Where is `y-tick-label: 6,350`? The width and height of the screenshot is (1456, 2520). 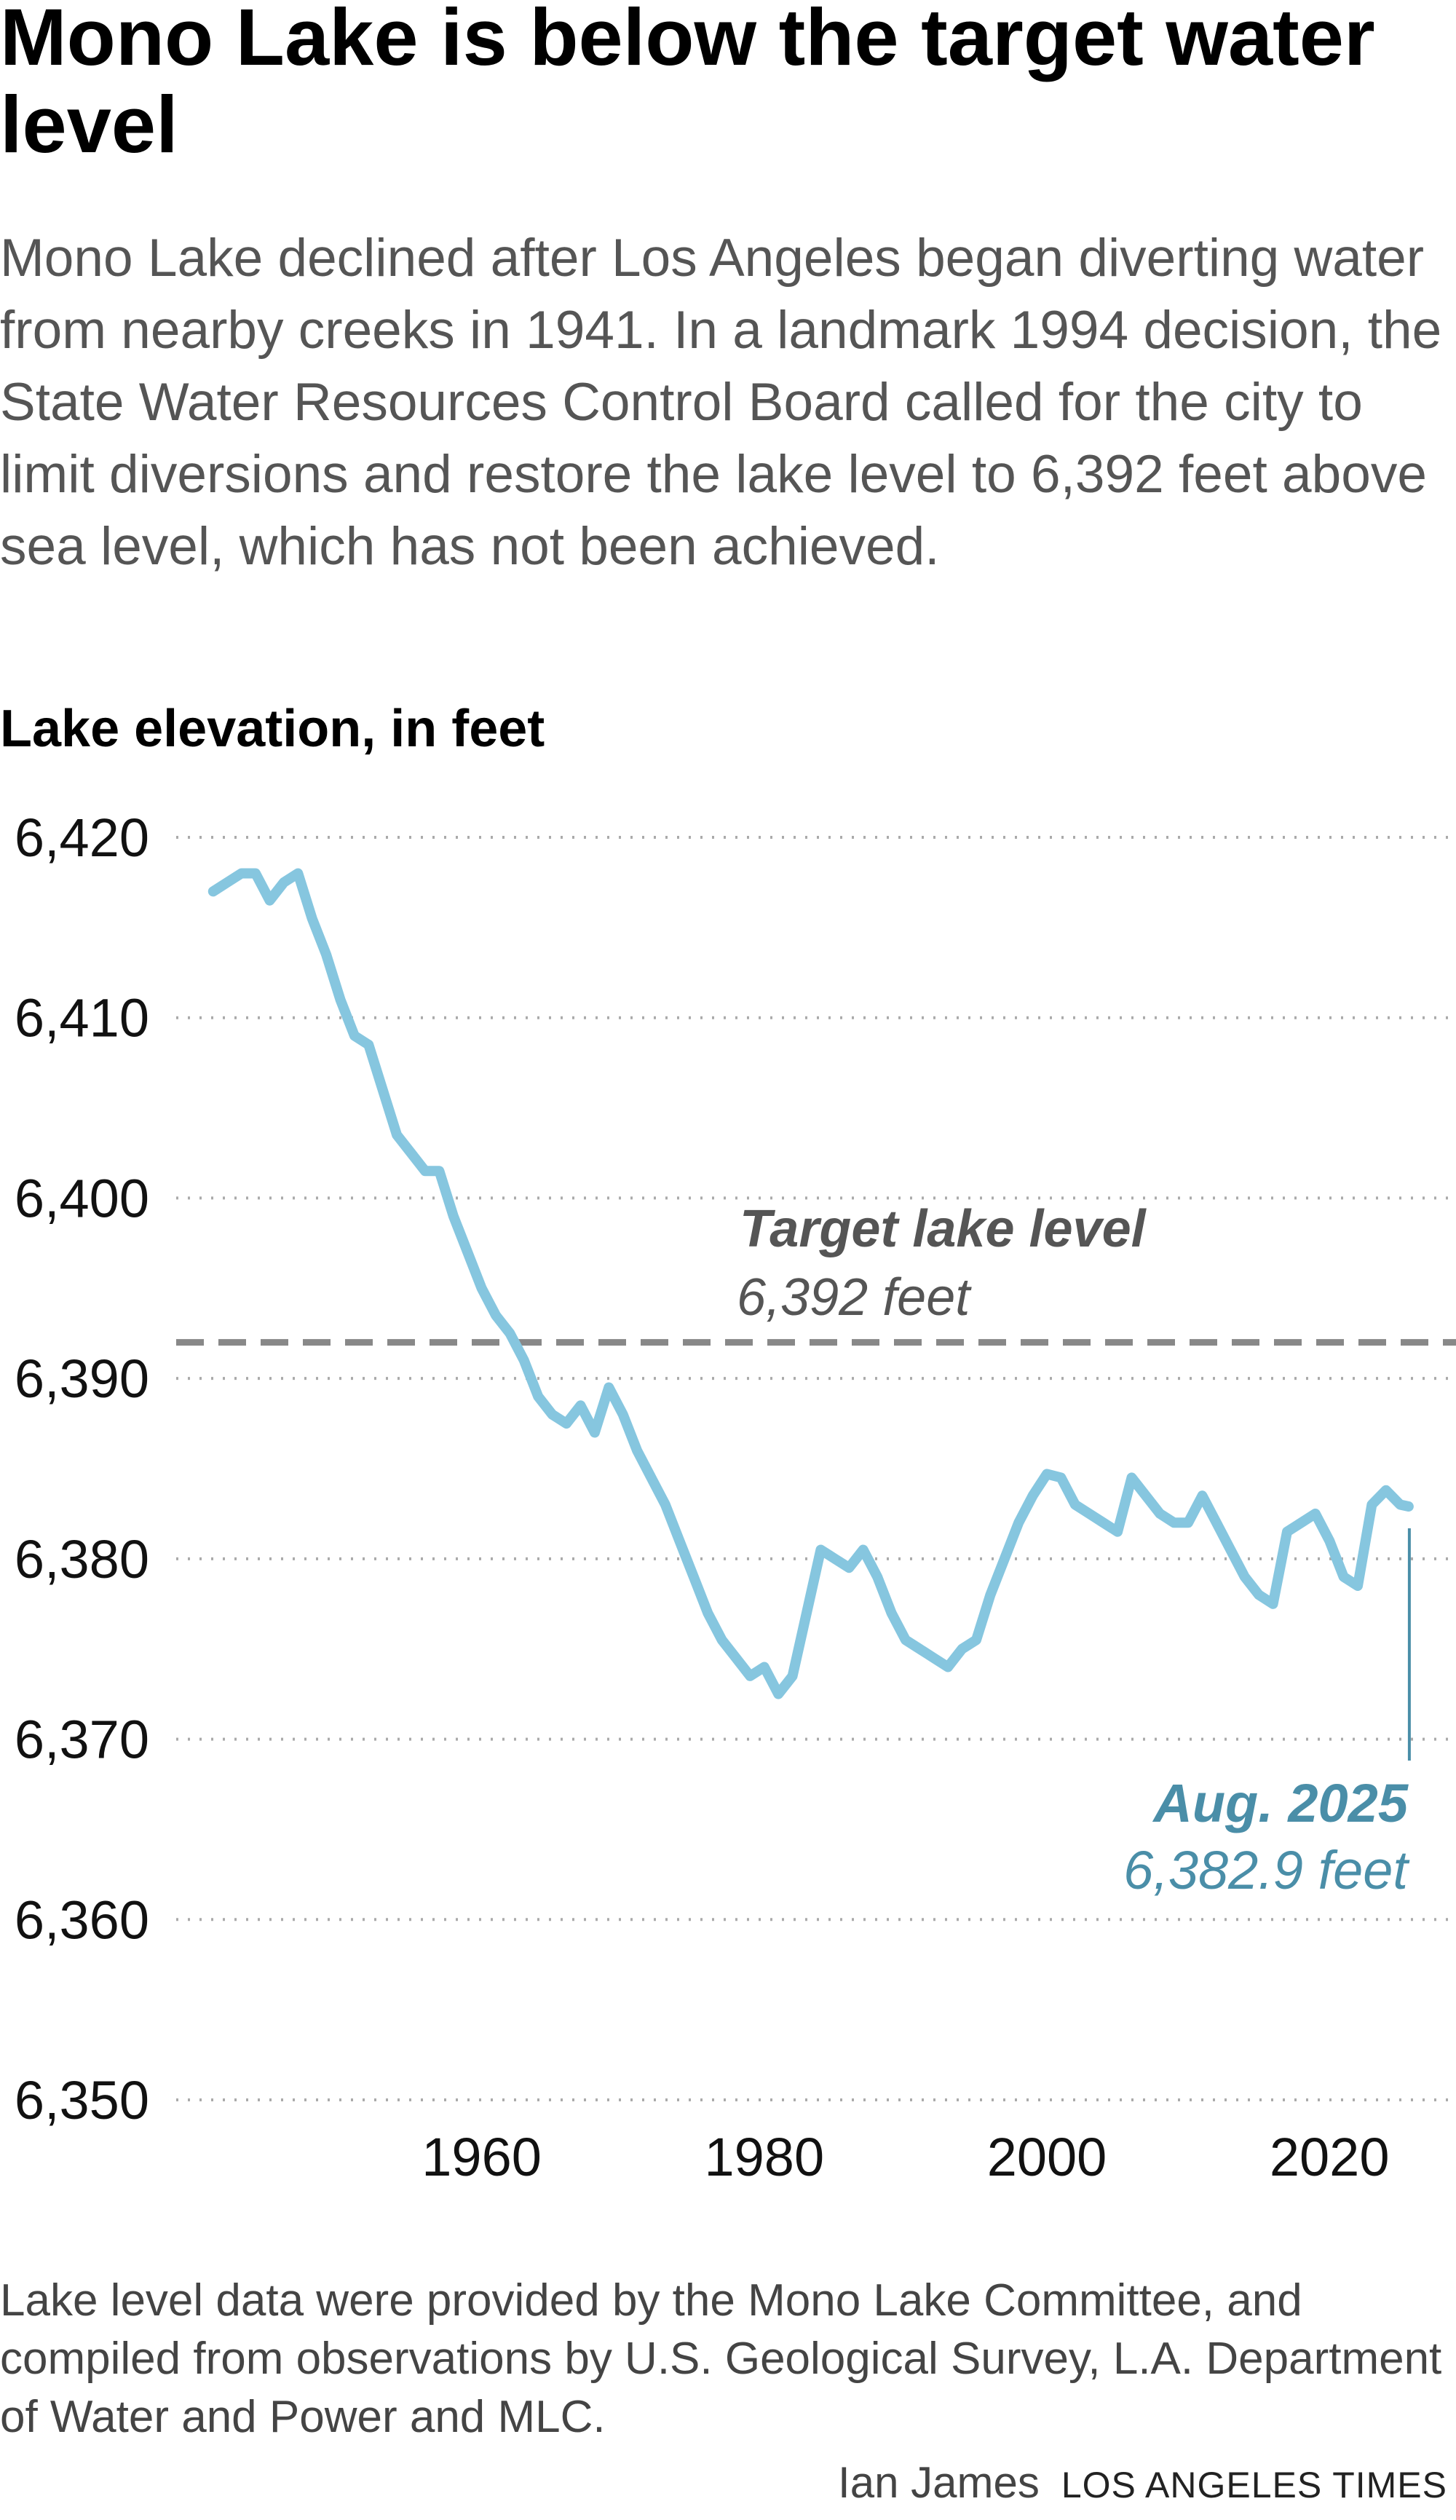 y-tick-label: 6,350 is located at coordinates (82, 2100).